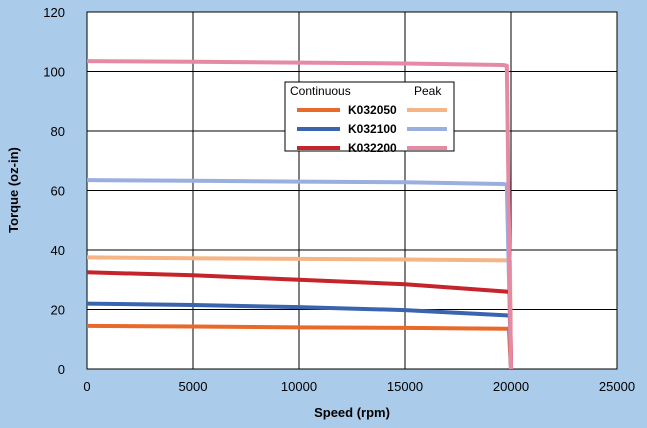  I want to click on y-axis-label: Torque (oz-in), so click(13, 190).